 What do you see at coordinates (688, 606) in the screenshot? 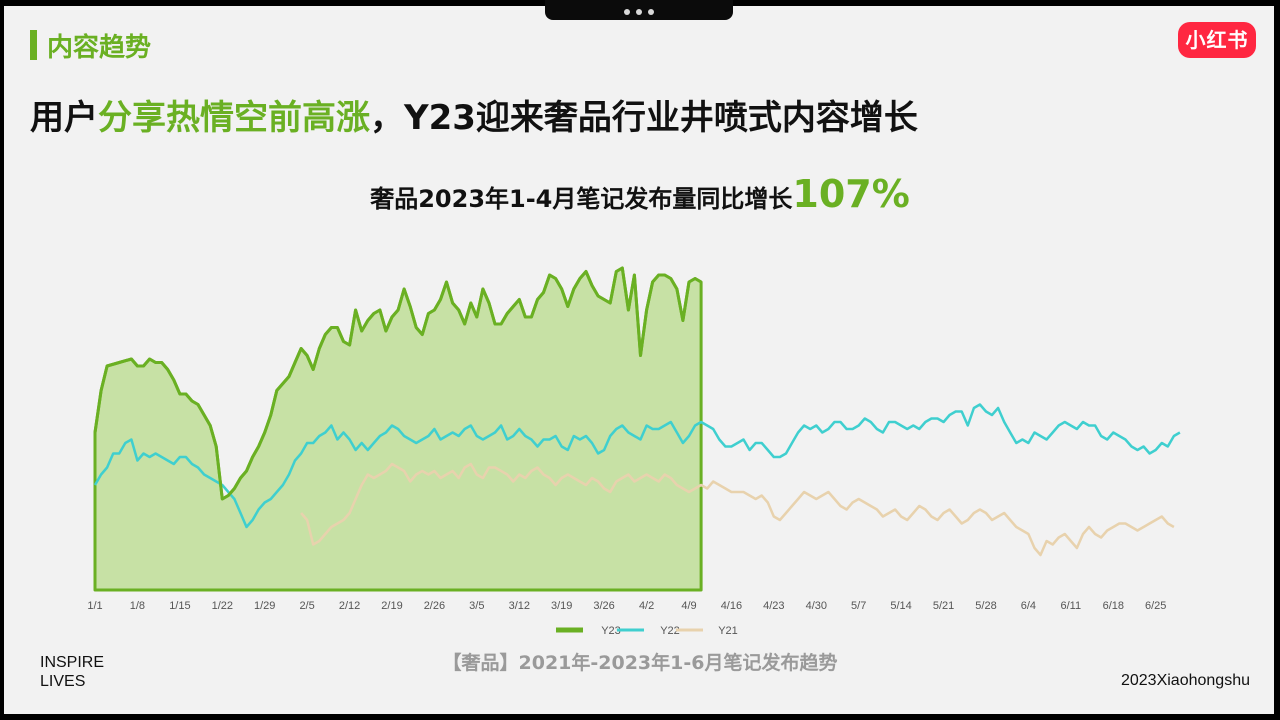
I see `x-tick-label: 4/9` at bounding box center [688, 606].